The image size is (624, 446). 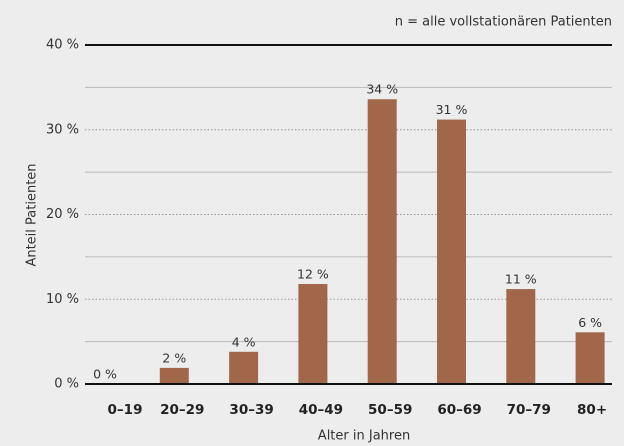 What do you see at coordinates (590, 322) in the screenshot?
I see `data-label: 6 %` at bounding box center [590, 322].